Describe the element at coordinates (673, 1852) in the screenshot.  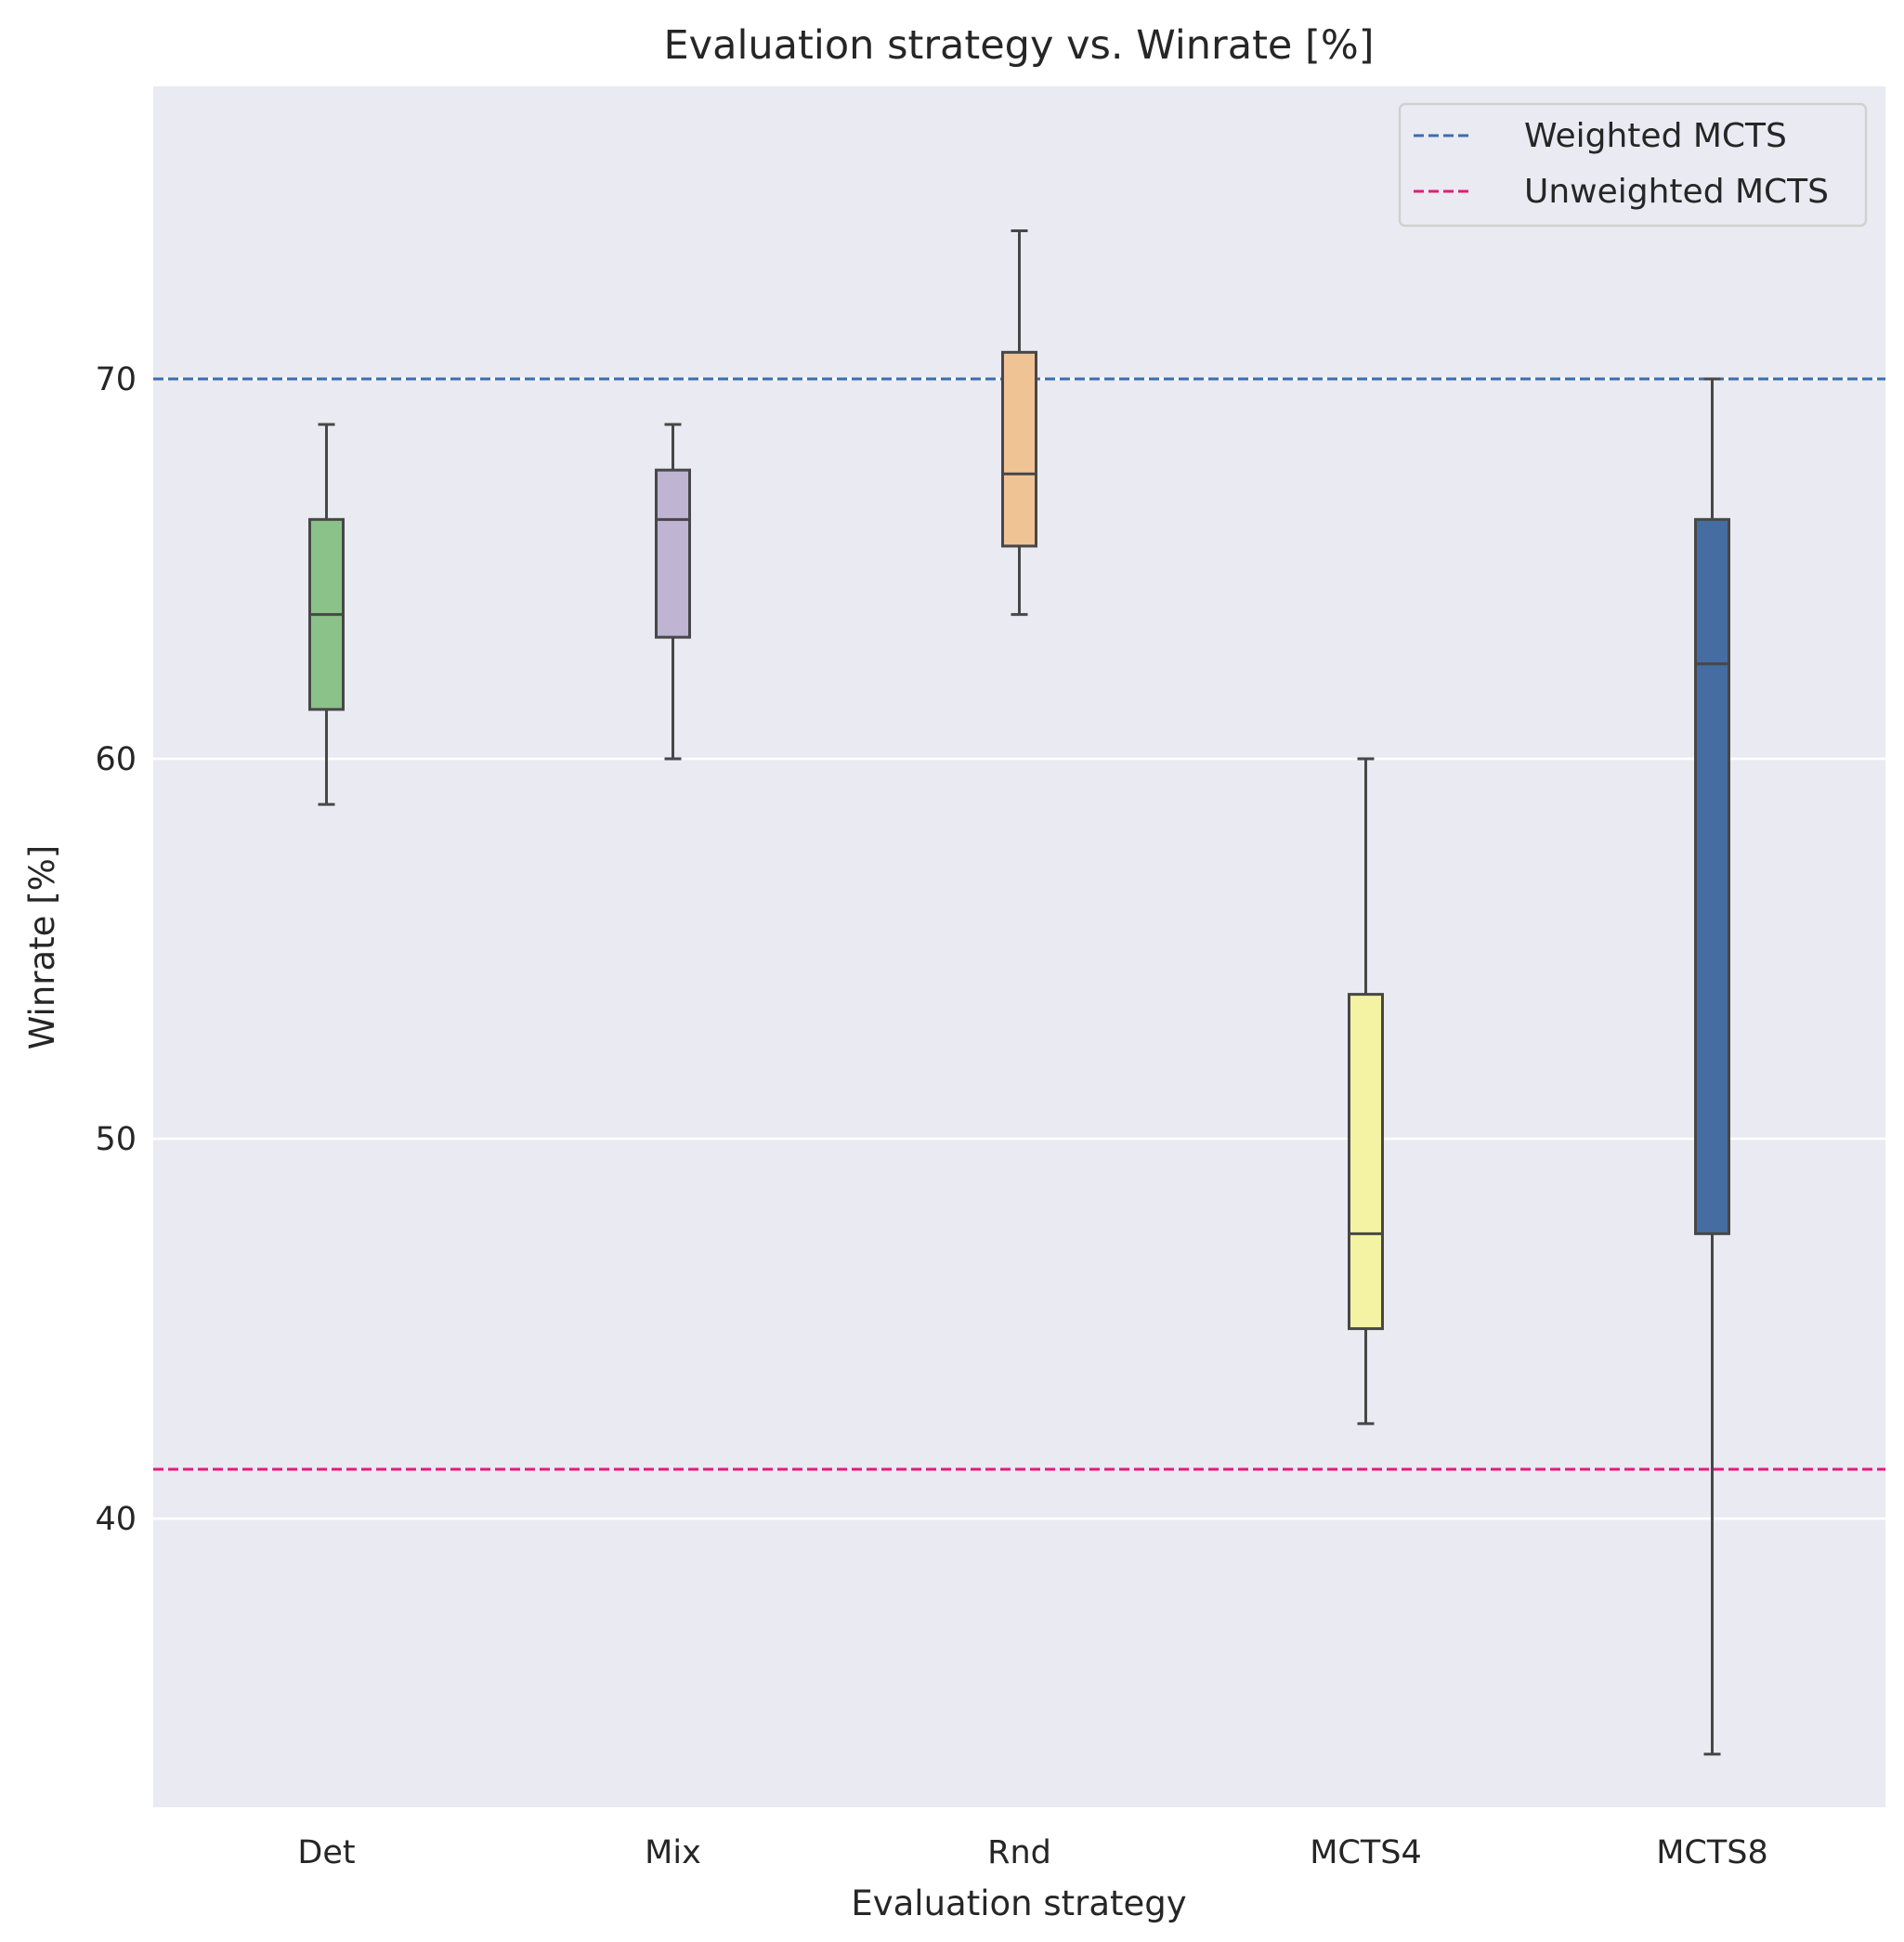
I see `x-tick-label: Mix` at that location.